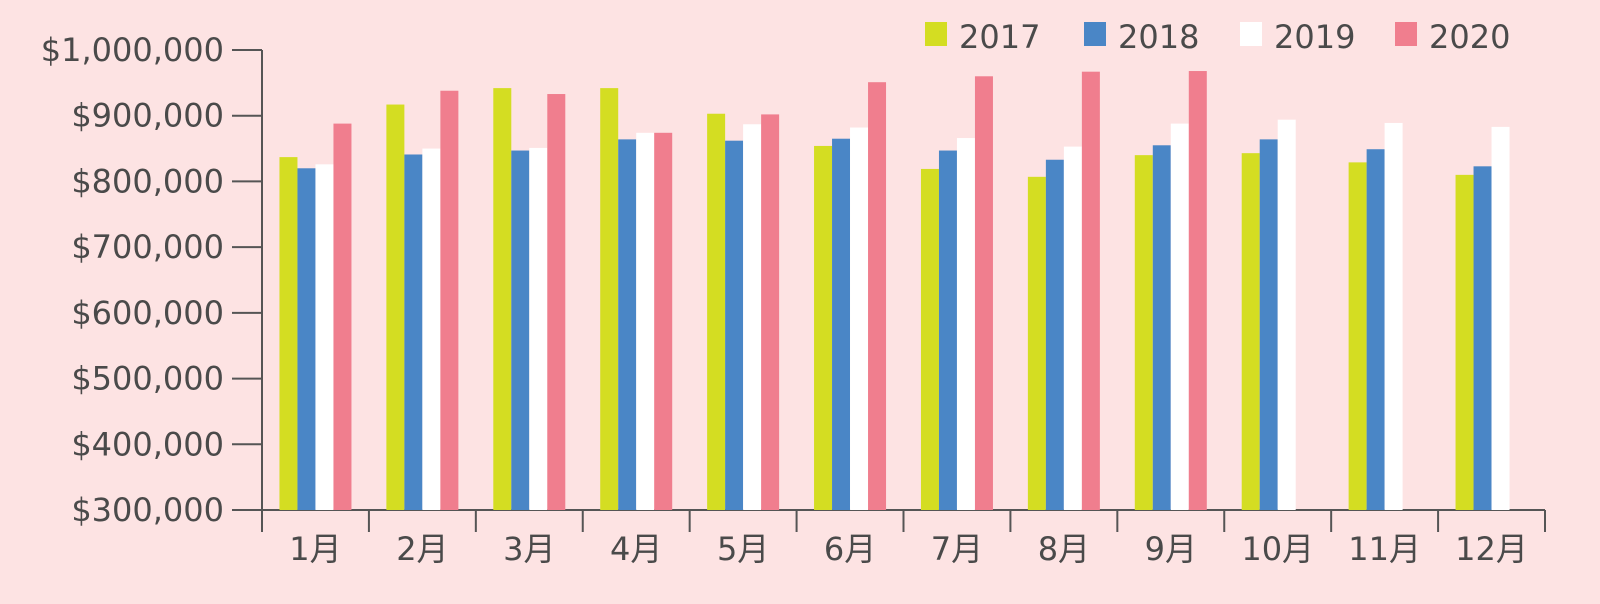  What do you see at coordinates (1464, 342) in the screenshot?
I see `bar-2017-12月` at bounding box center [1464, 342].